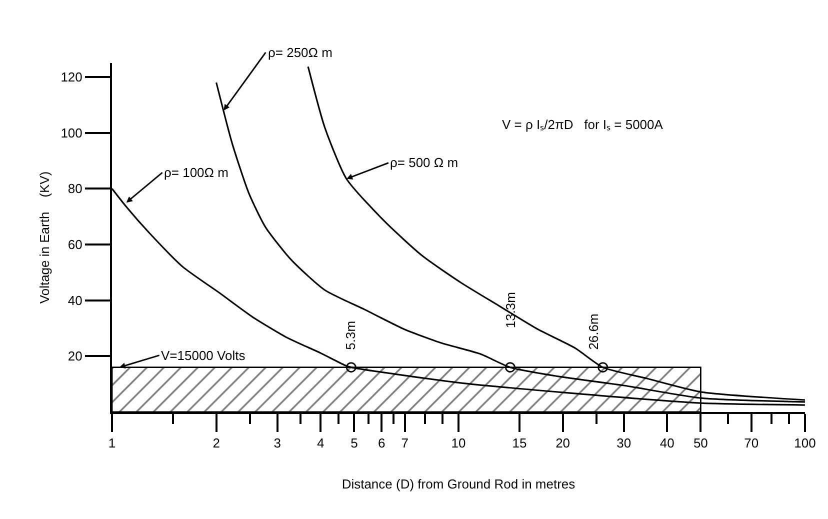 Image resolution: width=828 pixels, height=519 pixels. What do you see at coordinates (350, 335) in the screenshot?
I see `annotation: 5.3m` at bounding box center [350, 335].